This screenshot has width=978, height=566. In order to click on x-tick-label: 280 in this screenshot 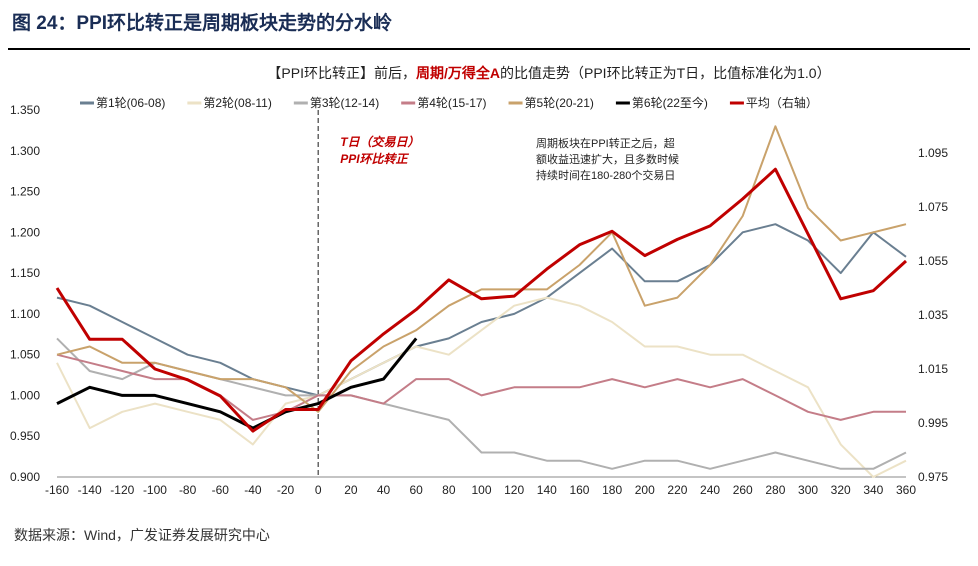, I will do `click(775, 490)`.